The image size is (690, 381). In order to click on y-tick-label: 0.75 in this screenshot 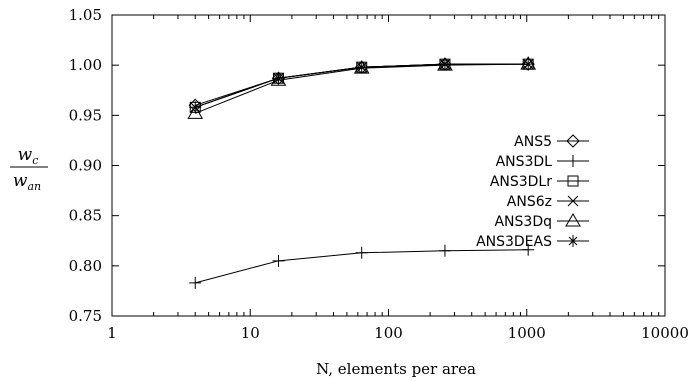, I will do `click(85, 316)`.